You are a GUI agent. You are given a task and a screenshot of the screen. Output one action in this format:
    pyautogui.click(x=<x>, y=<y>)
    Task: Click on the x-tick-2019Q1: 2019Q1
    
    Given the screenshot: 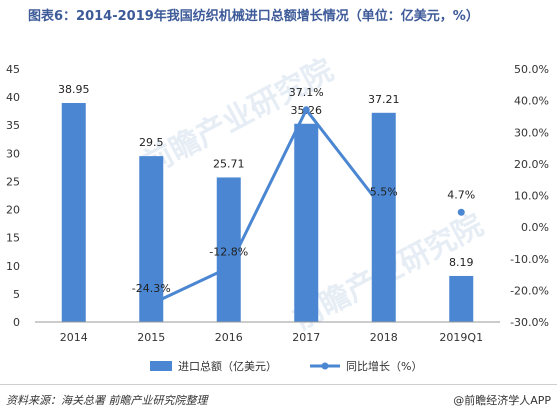 What is the action you would take?
    pyautogui.click(x=461, y=337)
    